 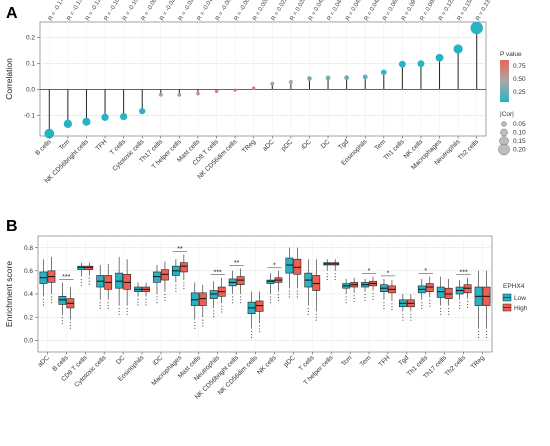 What do you see at coordinates (306, 144) in the screenshot?
I see `x-tick-label: iDC` at bounding box center [306, 144].